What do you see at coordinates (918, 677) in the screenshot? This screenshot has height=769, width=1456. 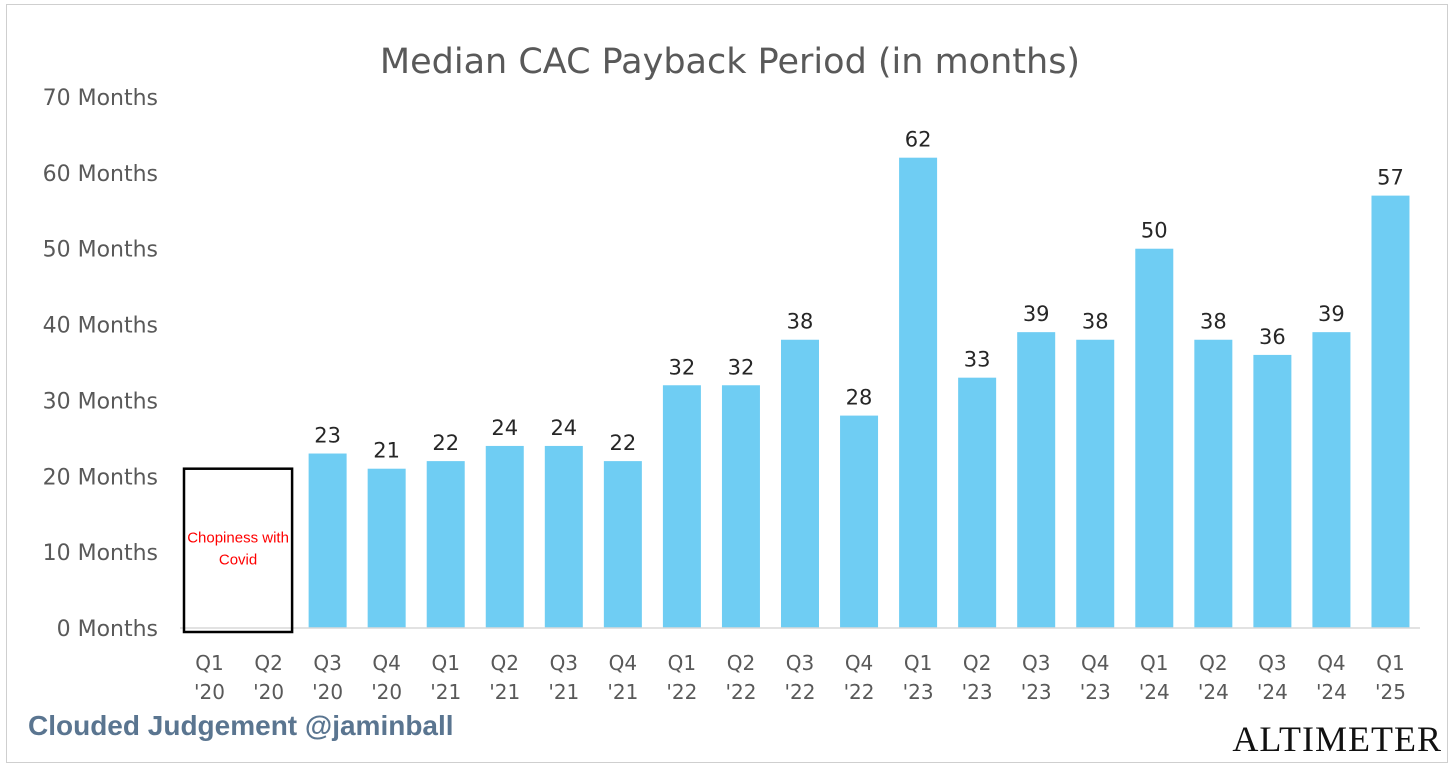 I see `x-tick-label: Q1'23` at bounding box center [918, 677].